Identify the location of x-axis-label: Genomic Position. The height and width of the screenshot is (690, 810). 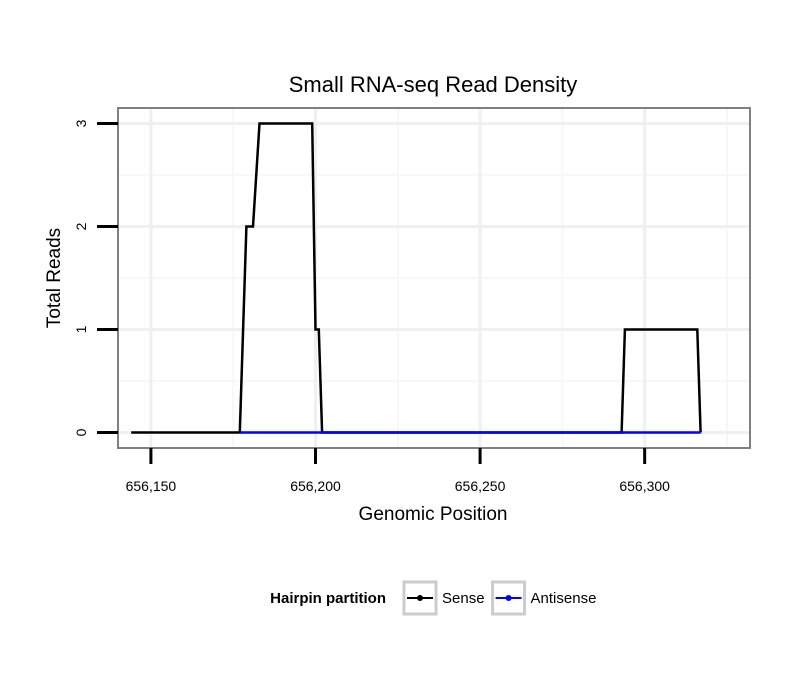
(433, 514).